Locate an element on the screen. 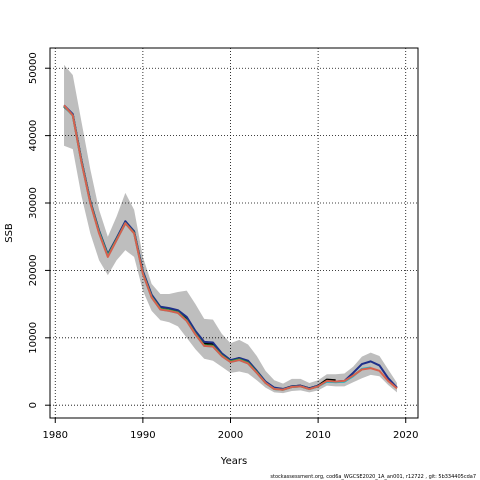 The height and width of the screenshot is (480, 480). x-tick-label: 2000 is located at coordinates (230, 435).